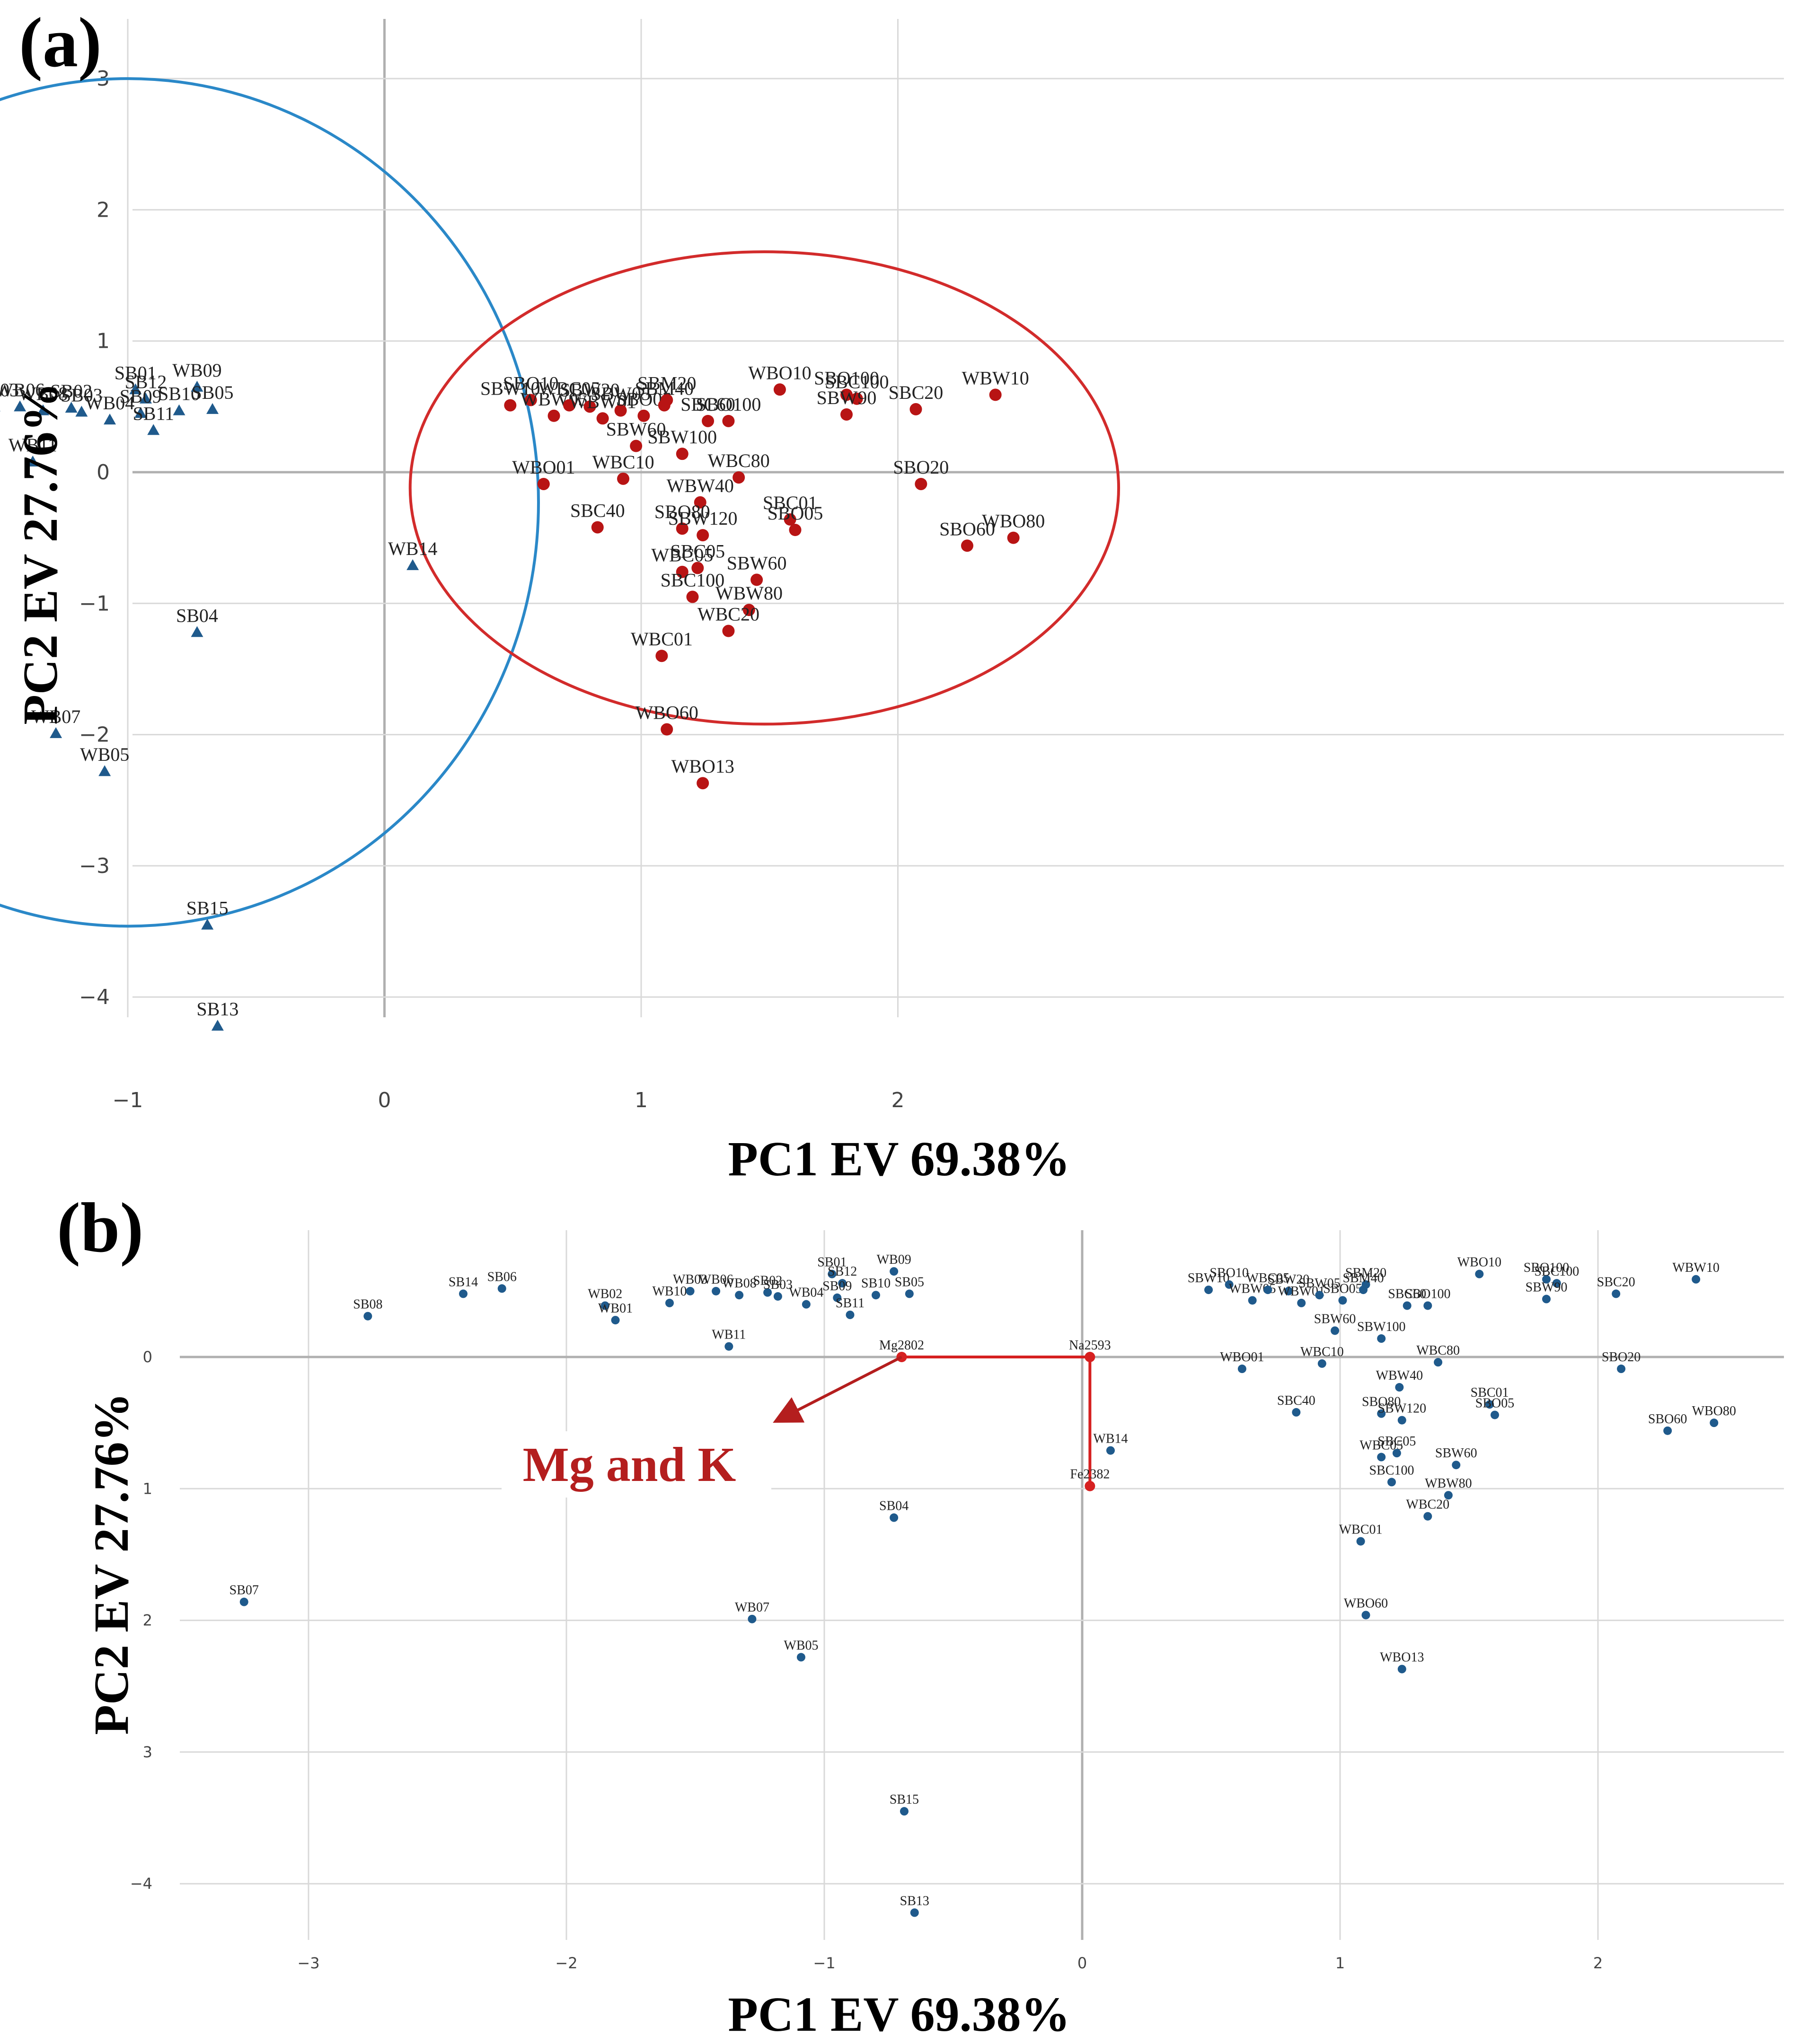 Image resolution: width=1809 pixels, height=2044 pixels. I want to click on biplot-point-label-sb13: SB13, so click(914, 1901).